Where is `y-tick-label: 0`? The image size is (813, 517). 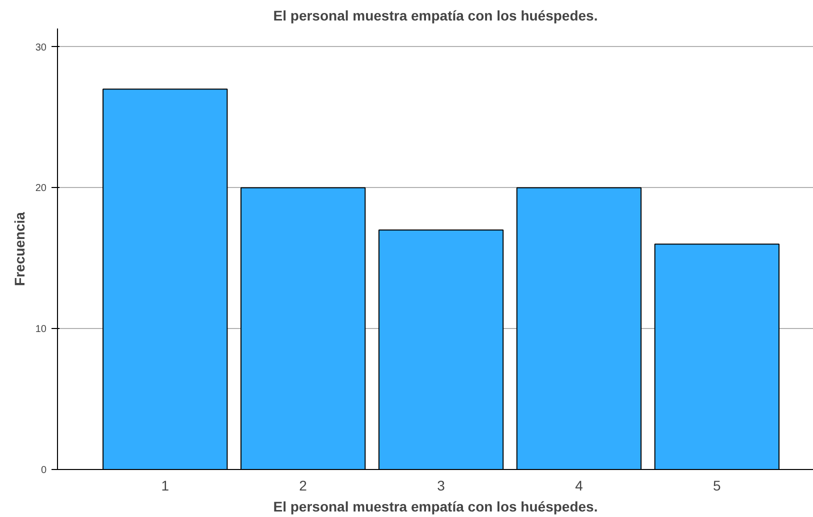
y-tick-label: 0 is located at coordinates (43, 470).